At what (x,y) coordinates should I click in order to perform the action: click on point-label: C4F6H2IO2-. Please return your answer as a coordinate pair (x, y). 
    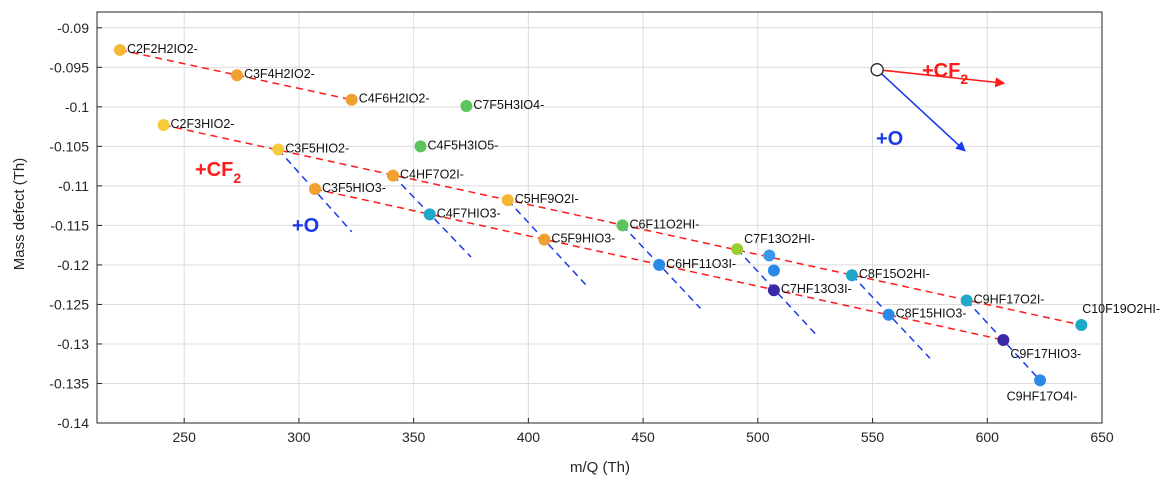
    Looking at the image, I should click on (394, 99).